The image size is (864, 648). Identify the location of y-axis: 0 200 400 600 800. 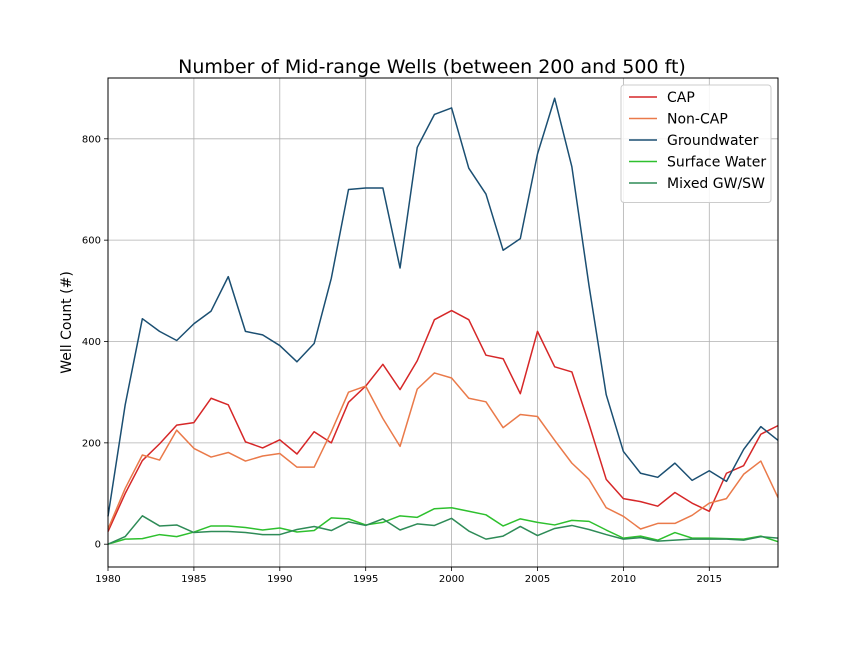
(95, 342).